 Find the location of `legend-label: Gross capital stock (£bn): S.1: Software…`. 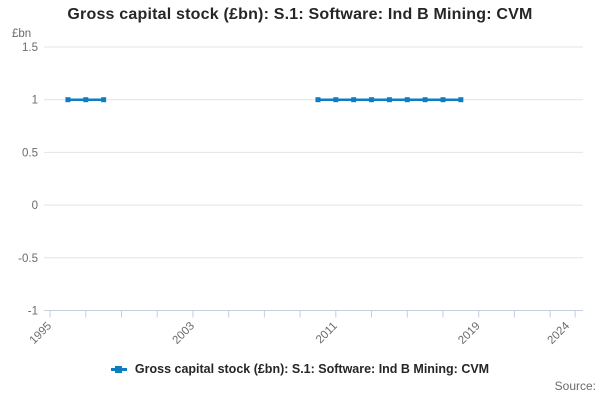

legend-label: Gross capital stock (£bn): S.1: Software… is located at coordinates (312, 369).